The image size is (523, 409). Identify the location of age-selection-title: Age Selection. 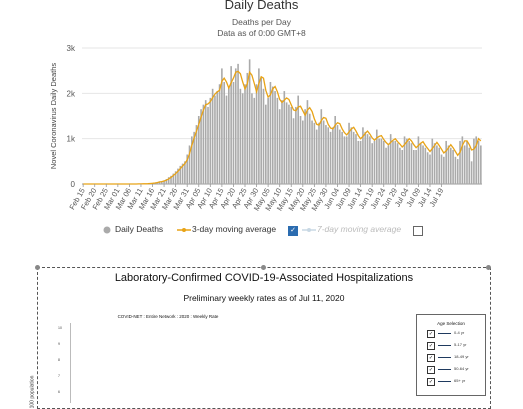
(451, 323).